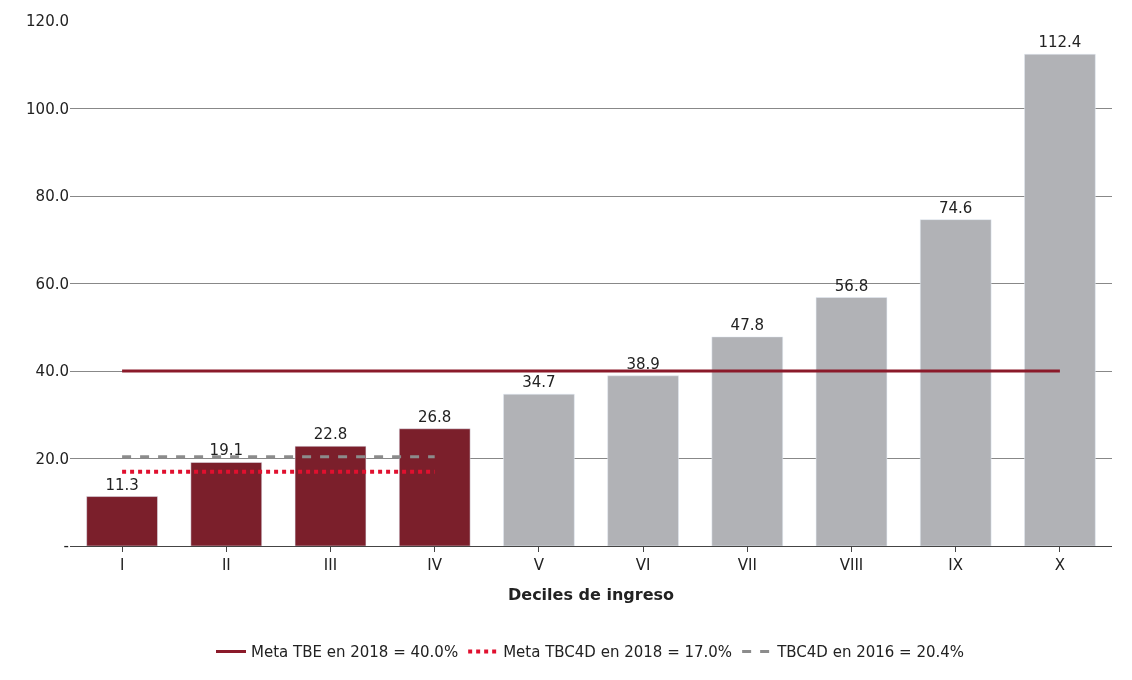  Describe the element at coordinates (643, 363) in the screenshot. I see `data-label: 38.9` at that location.